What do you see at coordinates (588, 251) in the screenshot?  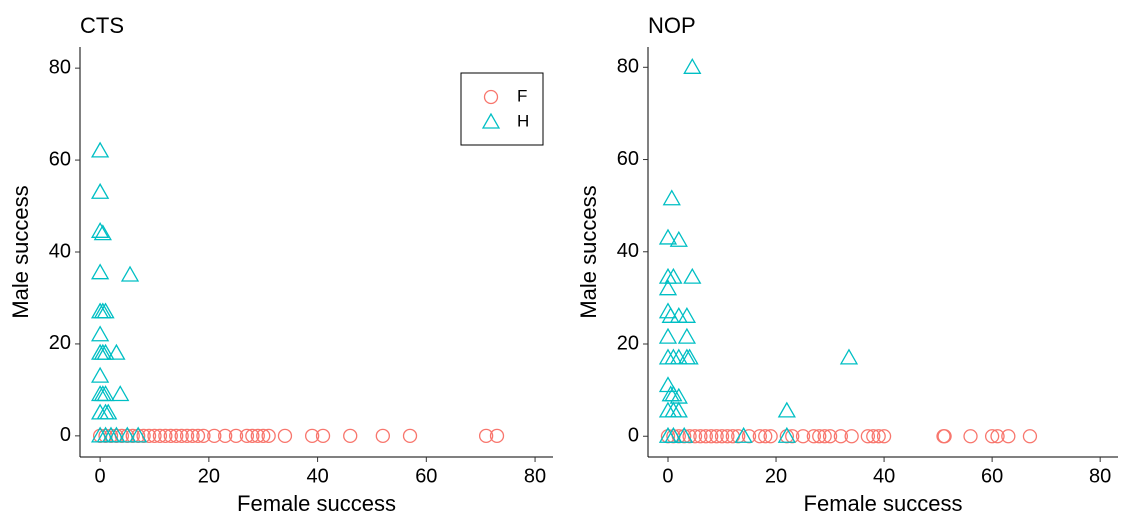 I see `y-axis-label: Male success` at bounding box center [588, 251].